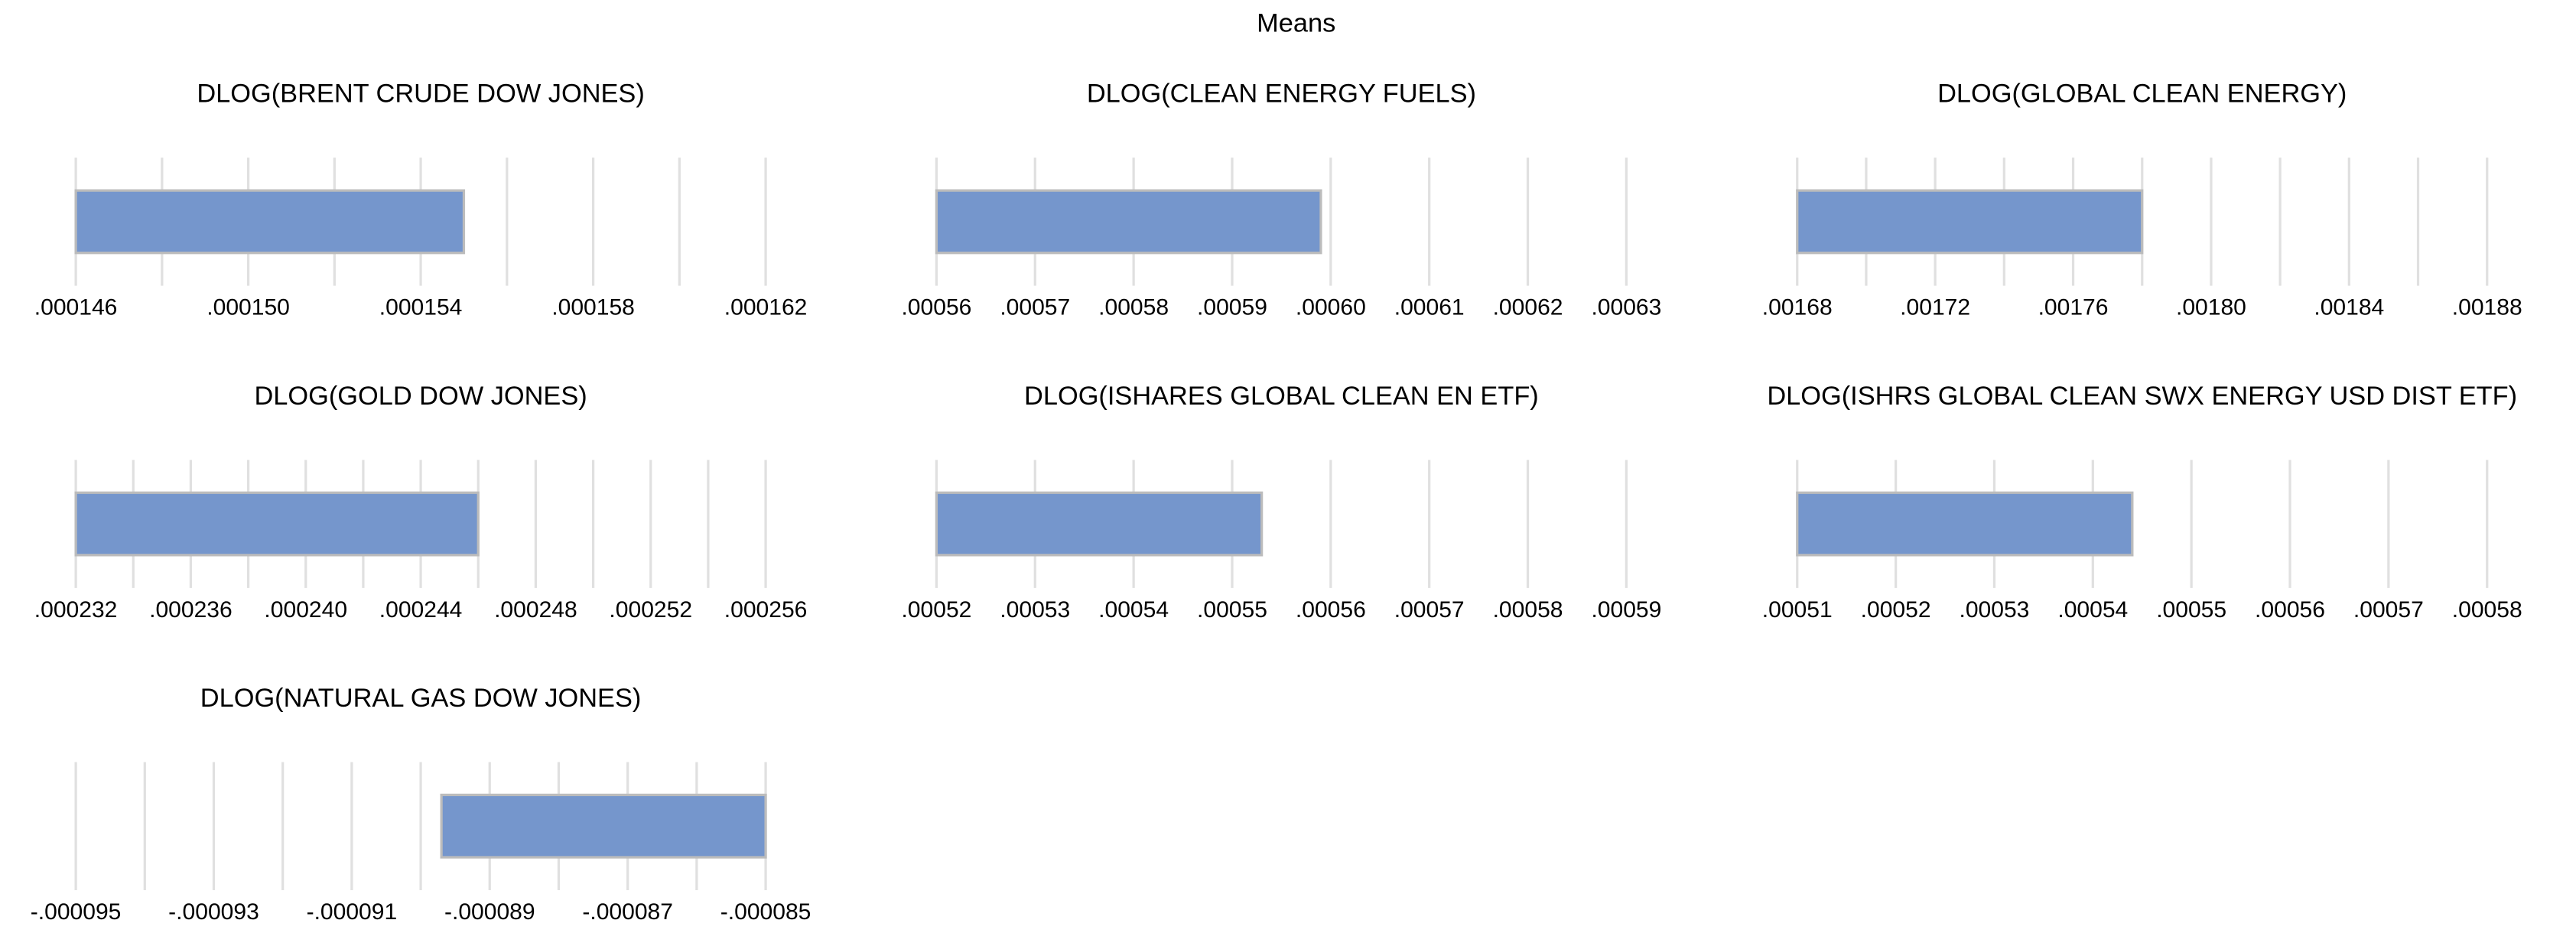  What do you see at coordinates (2211, 307) in the screenshot?
I see `x-tick-label: .00180` at bounding box center [2211, 307].